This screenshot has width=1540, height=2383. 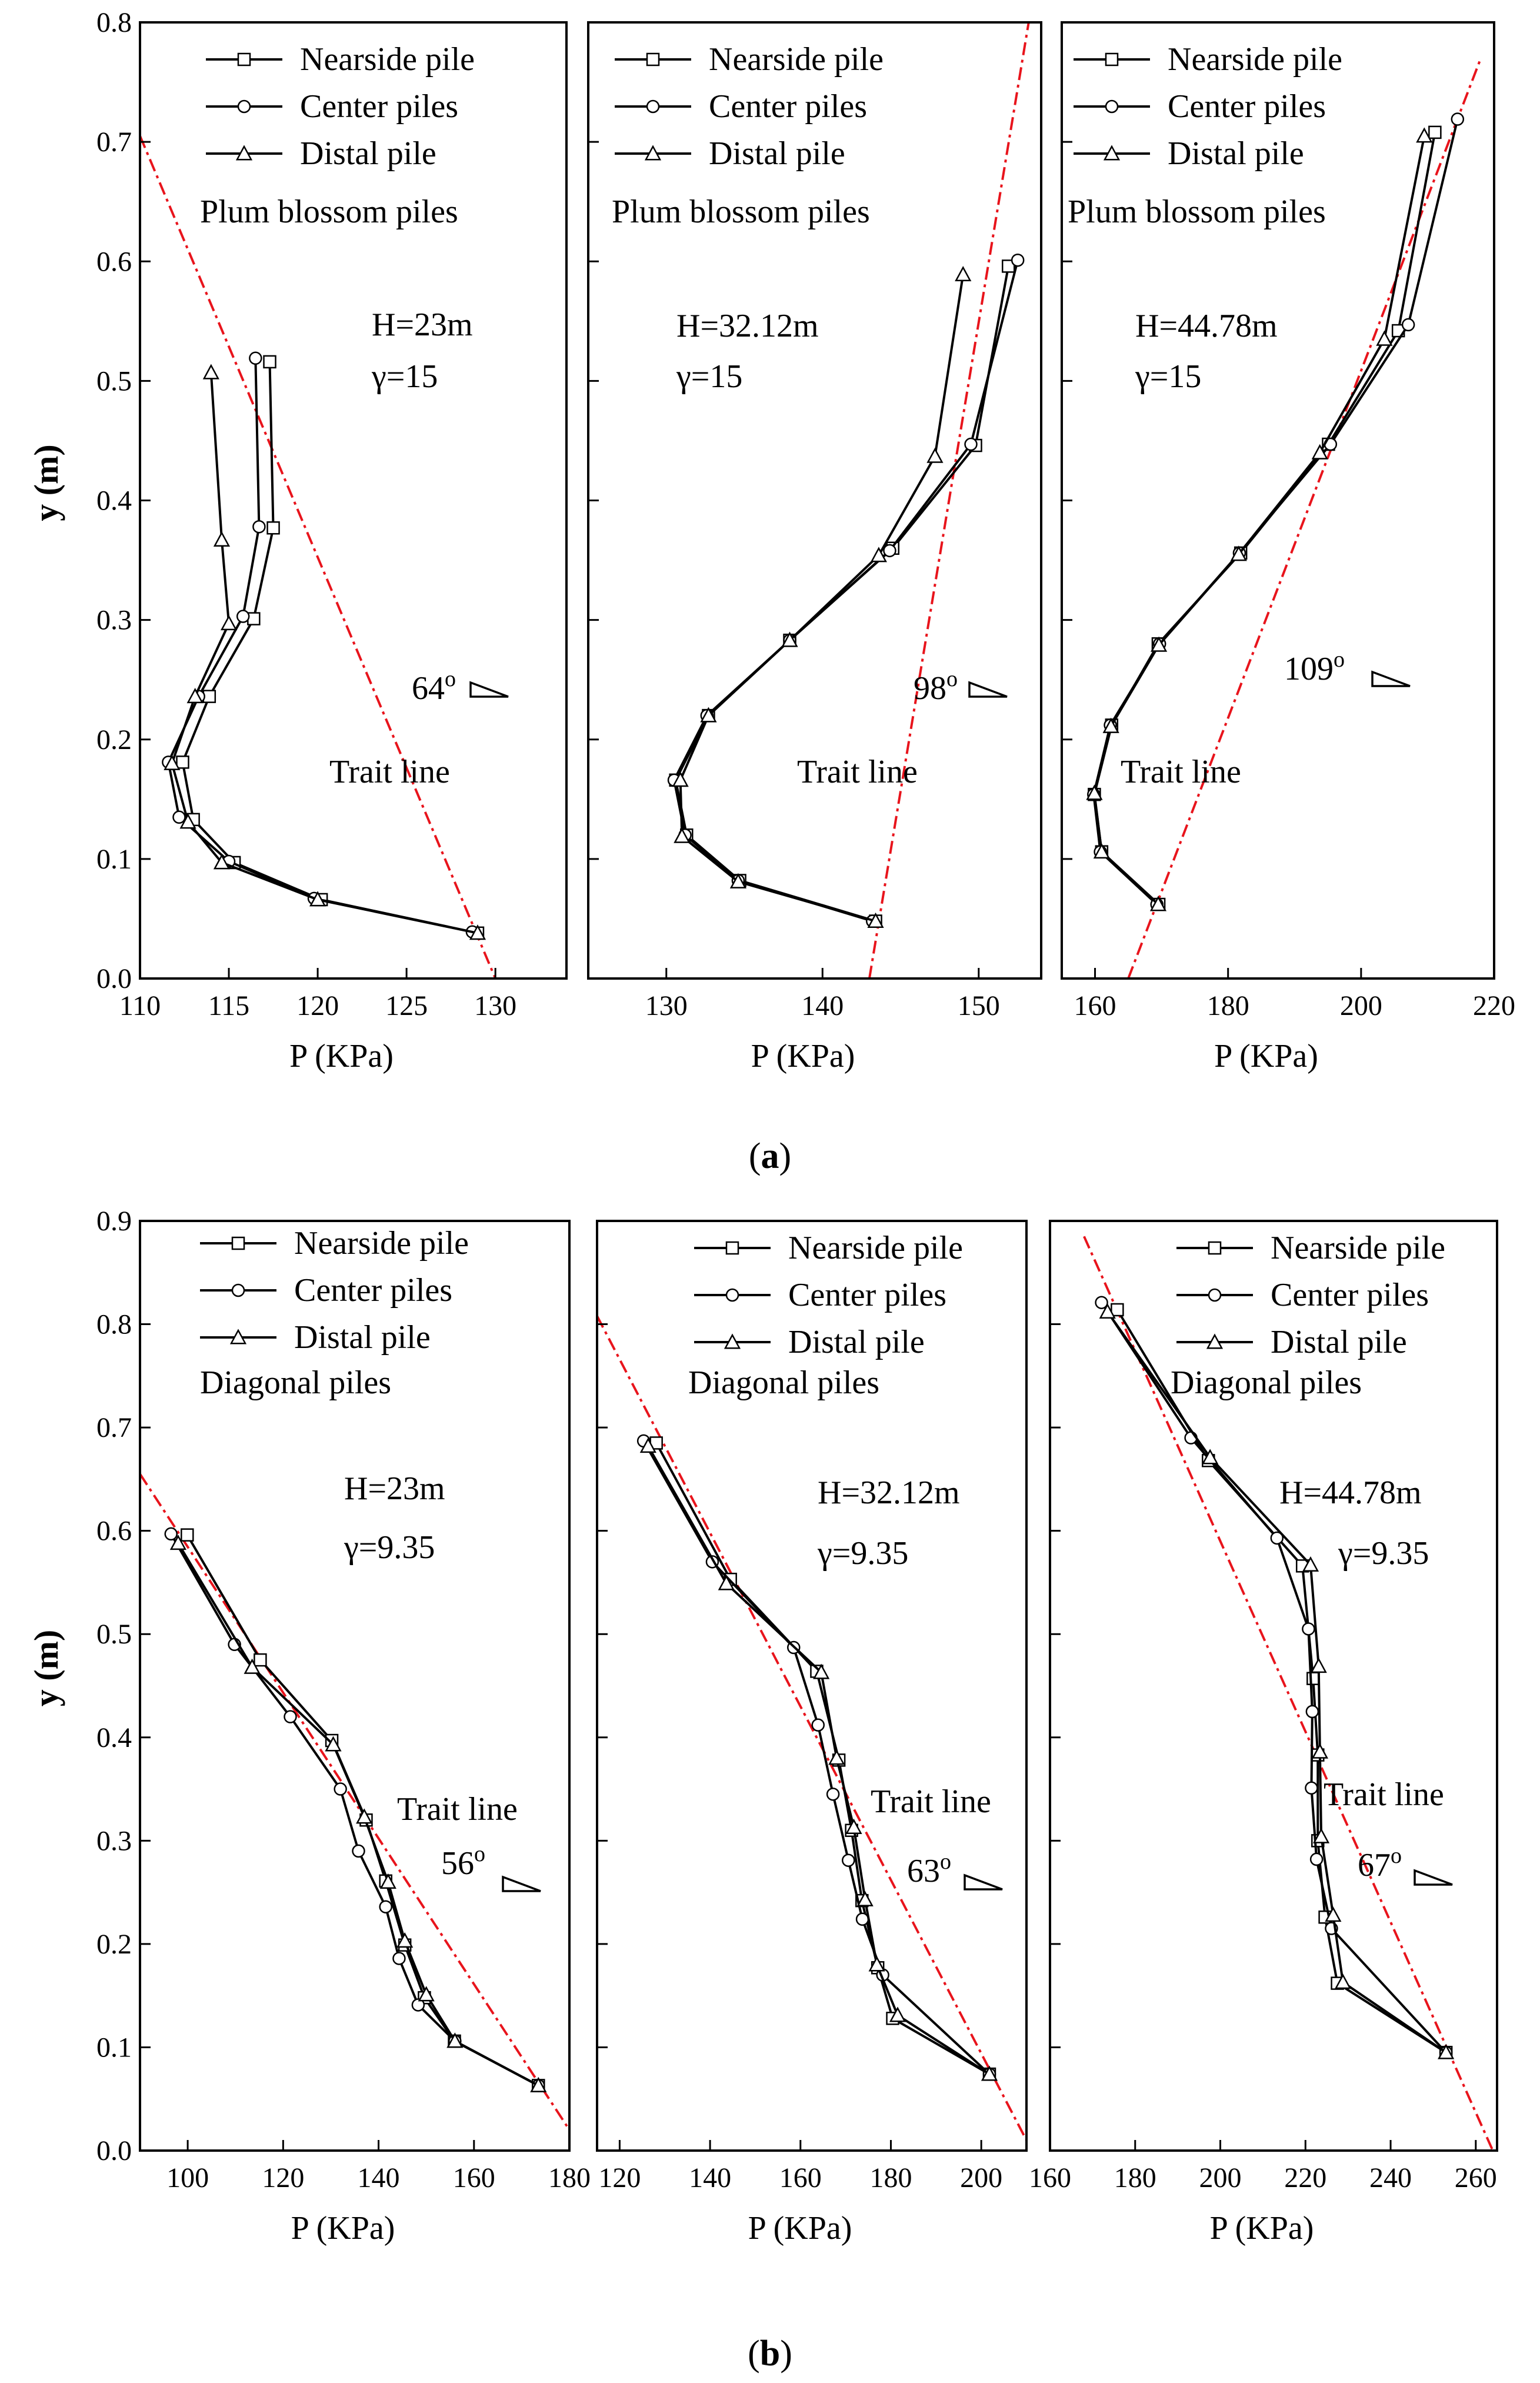 I want to click on caption-b-letter: b, so click(x=770, y=2354).